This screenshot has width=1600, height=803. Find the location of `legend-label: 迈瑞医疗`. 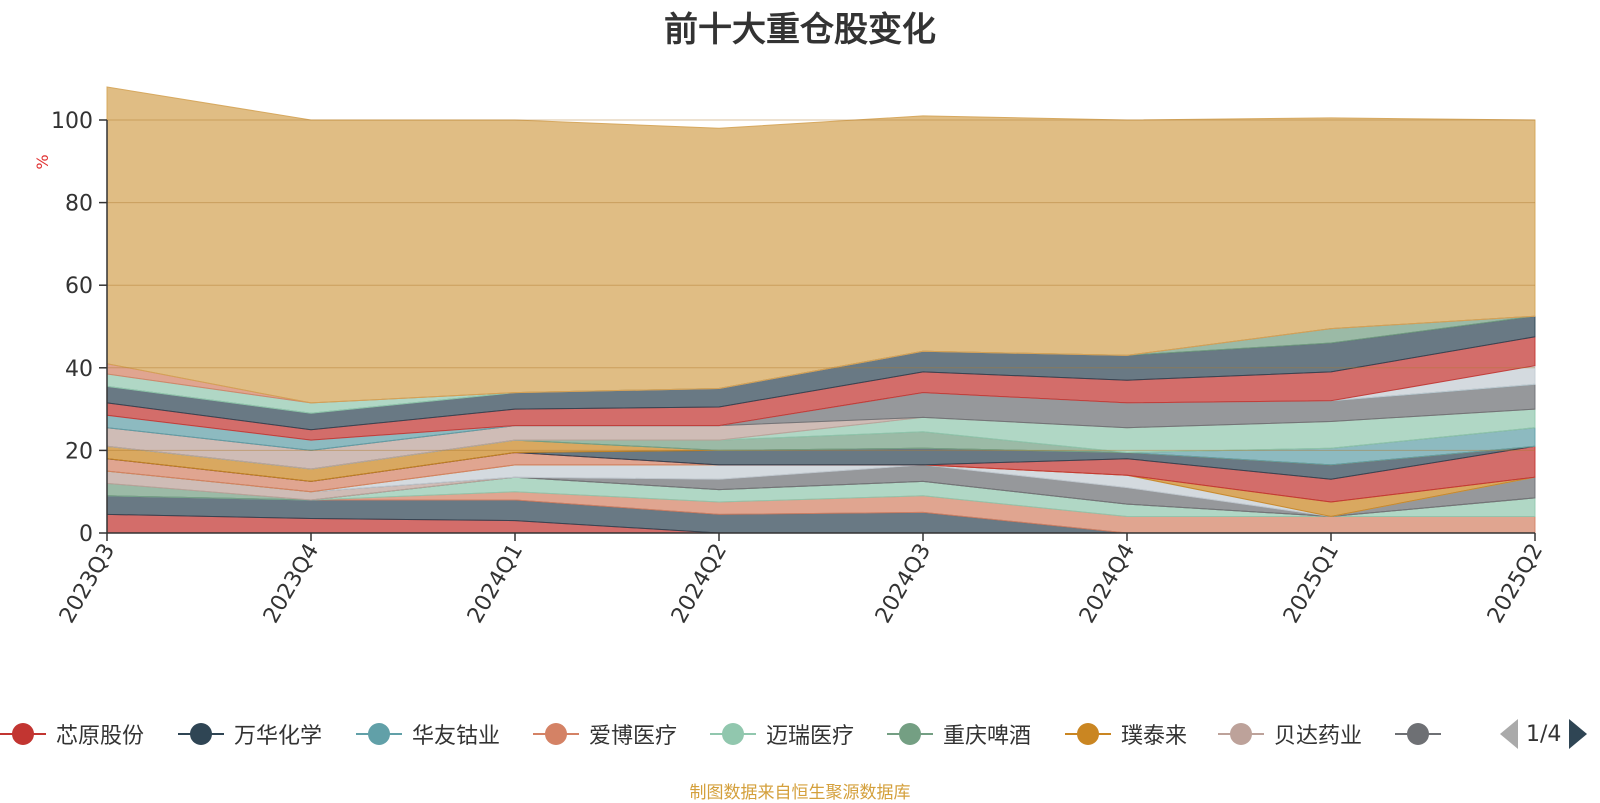

legend-label: 迈瑞医疗 is located at coordinates (810, 736).